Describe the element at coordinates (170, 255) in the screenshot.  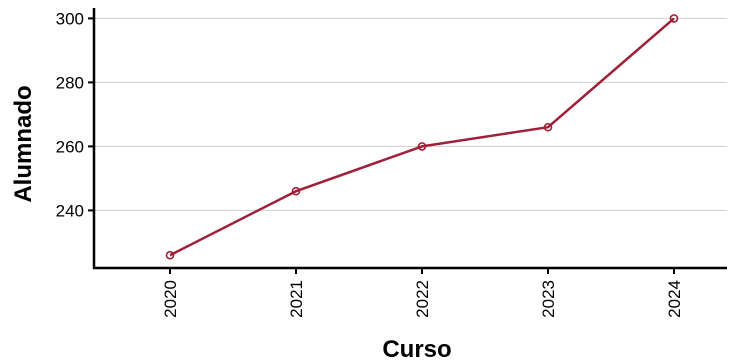
I see `data-point-2020` at that location.